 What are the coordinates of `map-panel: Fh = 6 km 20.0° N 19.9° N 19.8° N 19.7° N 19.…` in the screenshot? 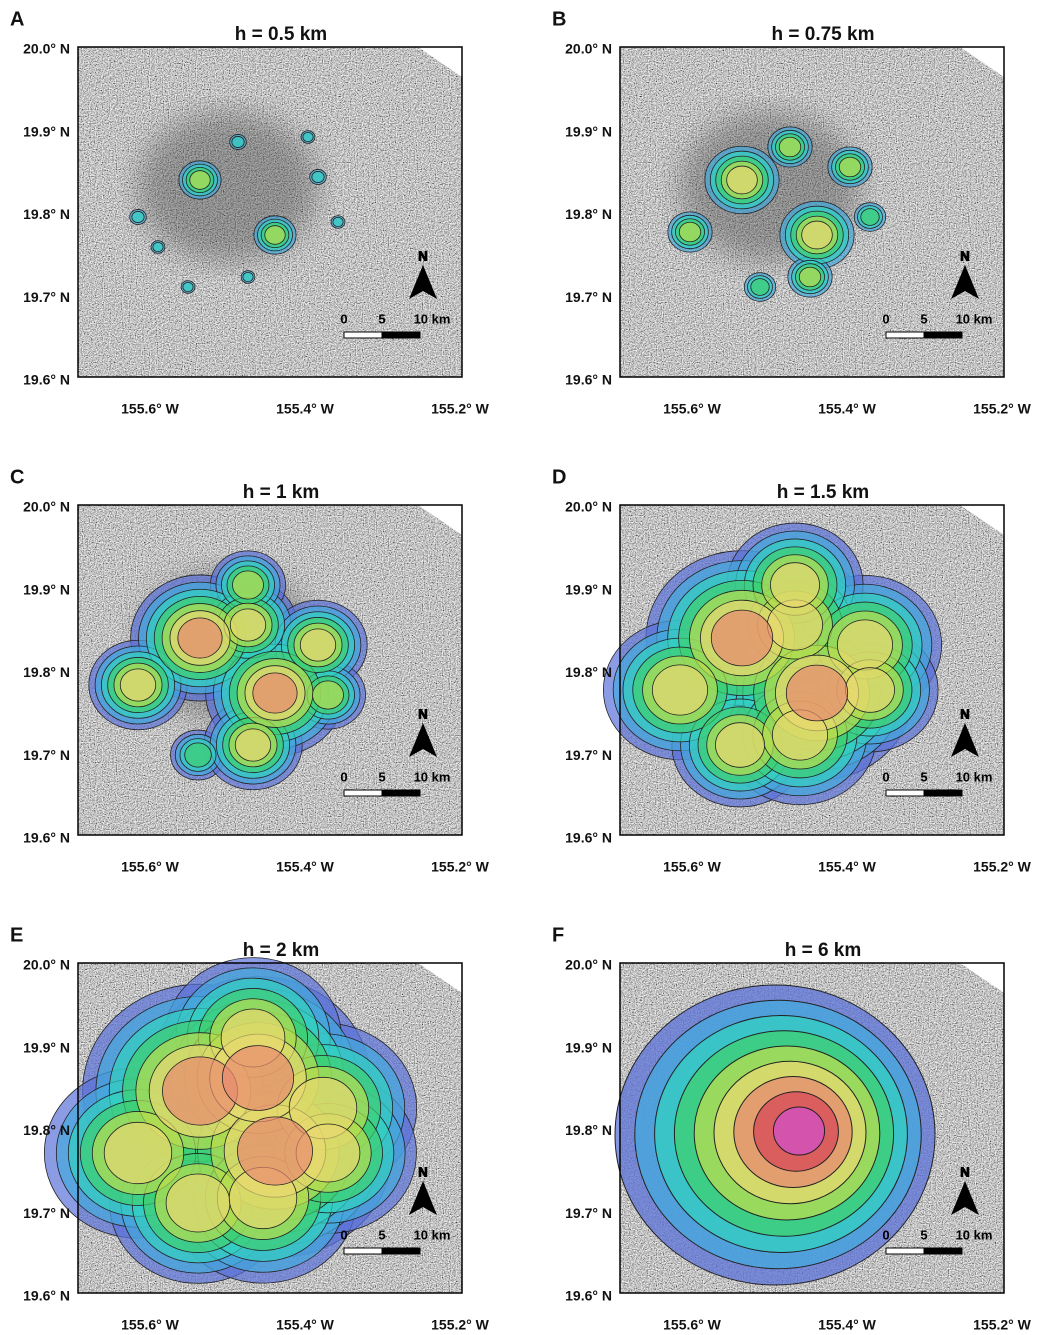 It's located at (792, 1128).